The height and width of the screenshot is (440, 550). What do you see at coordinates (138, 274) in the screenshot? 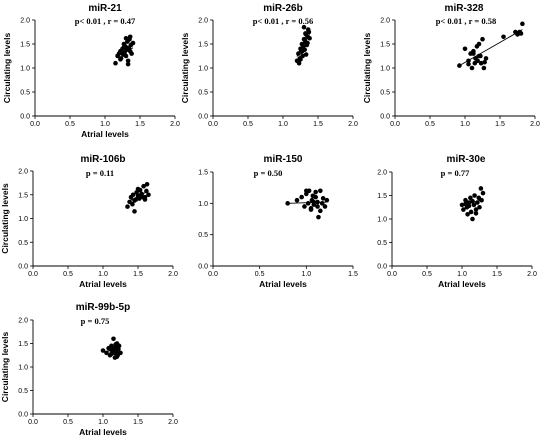
I see `panel-4-x-tick-label: 1.5` at bounding box center [138, 274].